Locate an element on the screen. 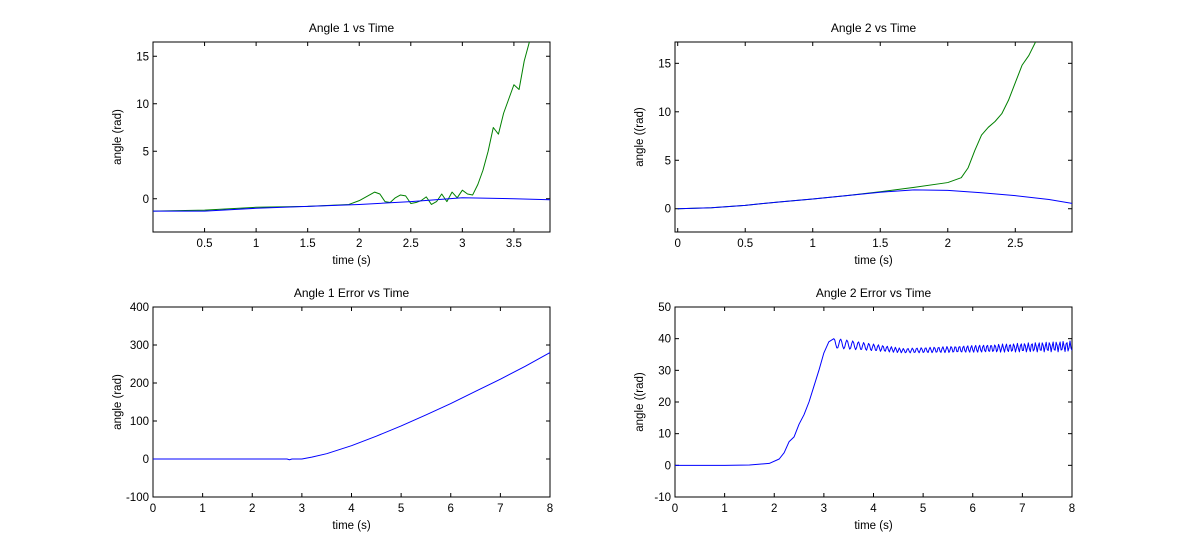 The image size is (1184, 558). y-tick-label: -10 is located at coordinates (662, 498).